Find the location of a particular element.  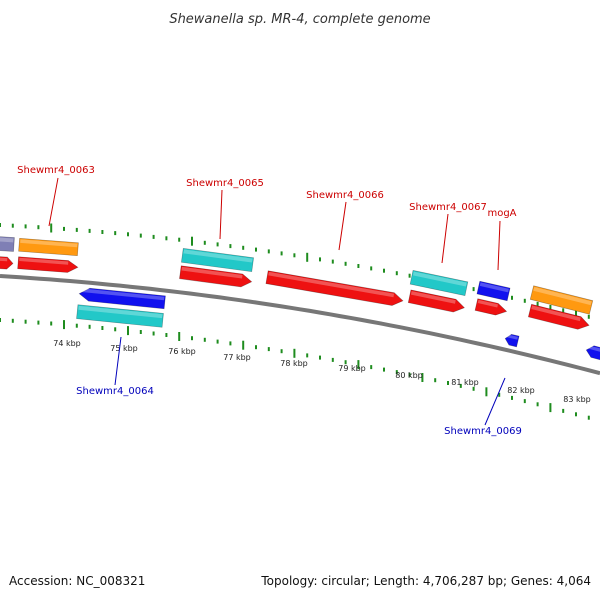

scale-tick-label: 83 kbp is located at coordinates (577, 399).